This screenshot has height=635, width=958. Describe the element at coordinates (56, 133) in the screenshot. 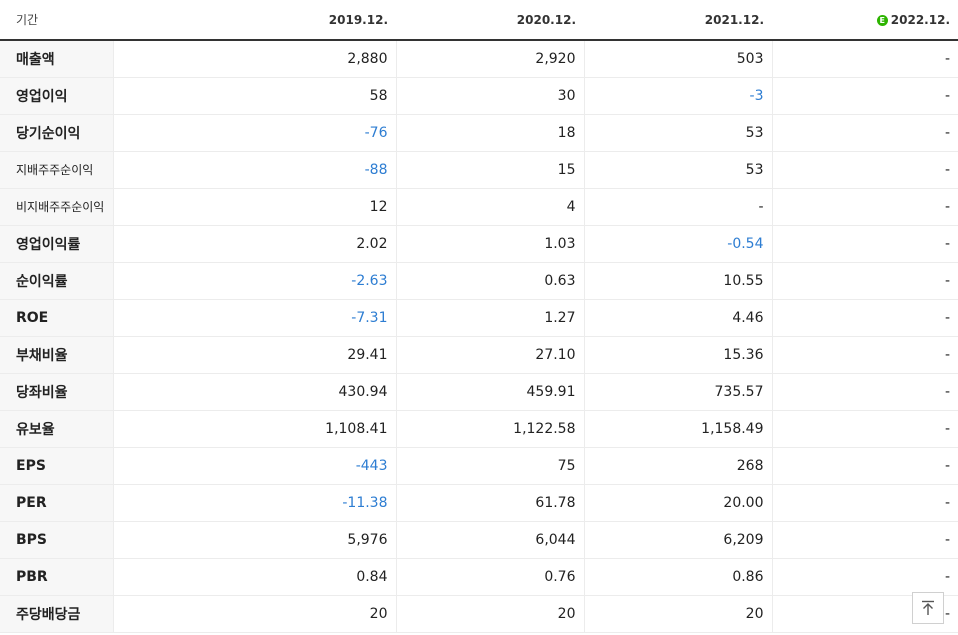

I see `row-label: 당기순이익` at that location.